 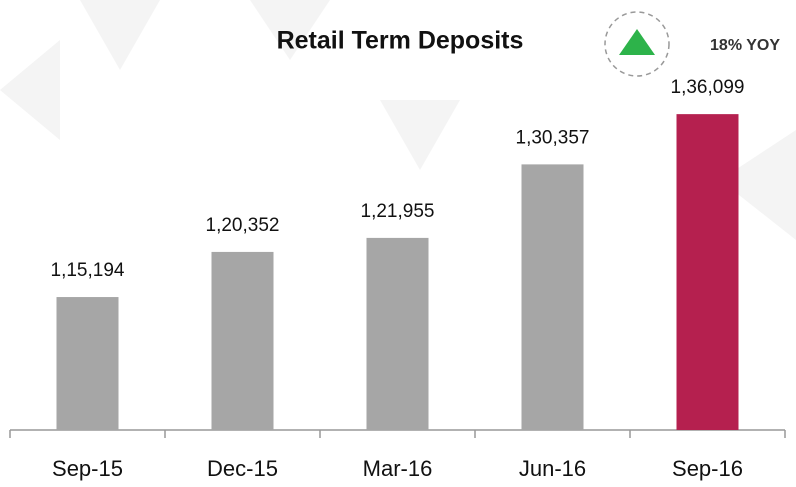 I want to click on data-label: 1,30,357, so click(x=553, y=137).